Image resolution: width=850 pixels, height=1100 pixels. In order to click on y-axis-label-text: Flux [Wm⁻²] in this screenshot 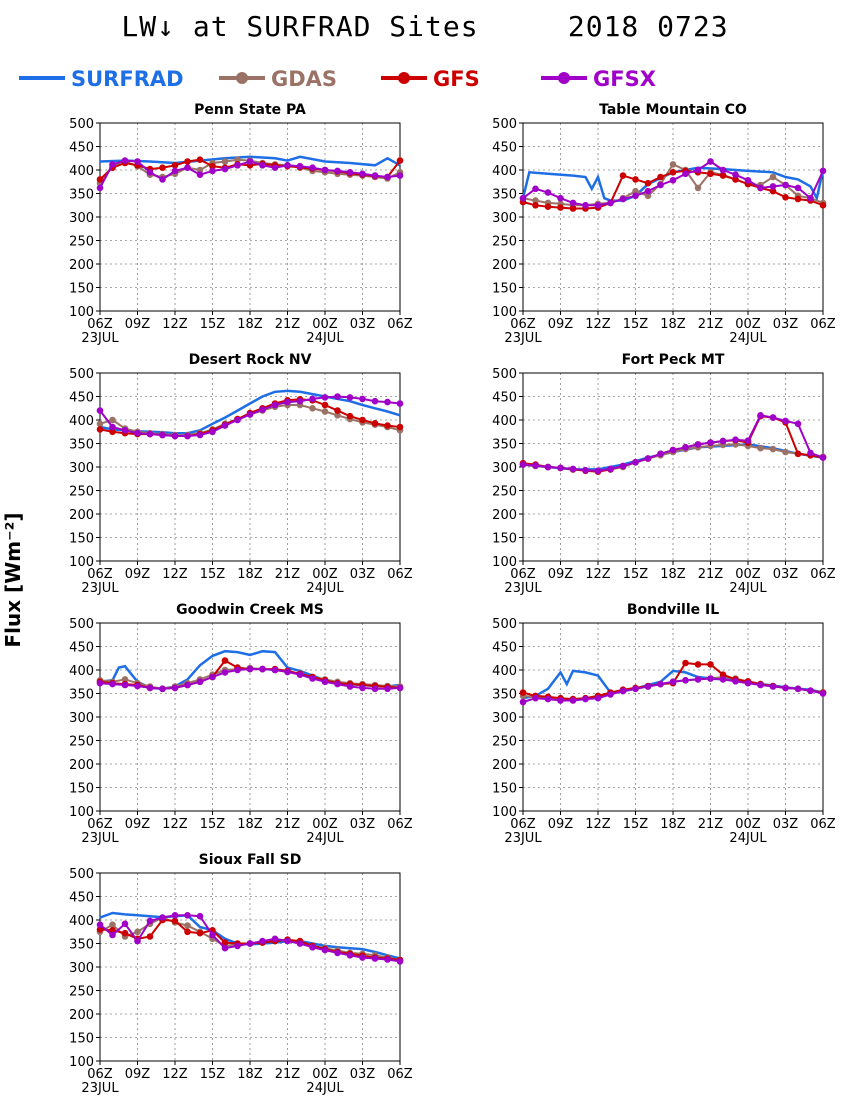, I will do `click(13, 579)`.